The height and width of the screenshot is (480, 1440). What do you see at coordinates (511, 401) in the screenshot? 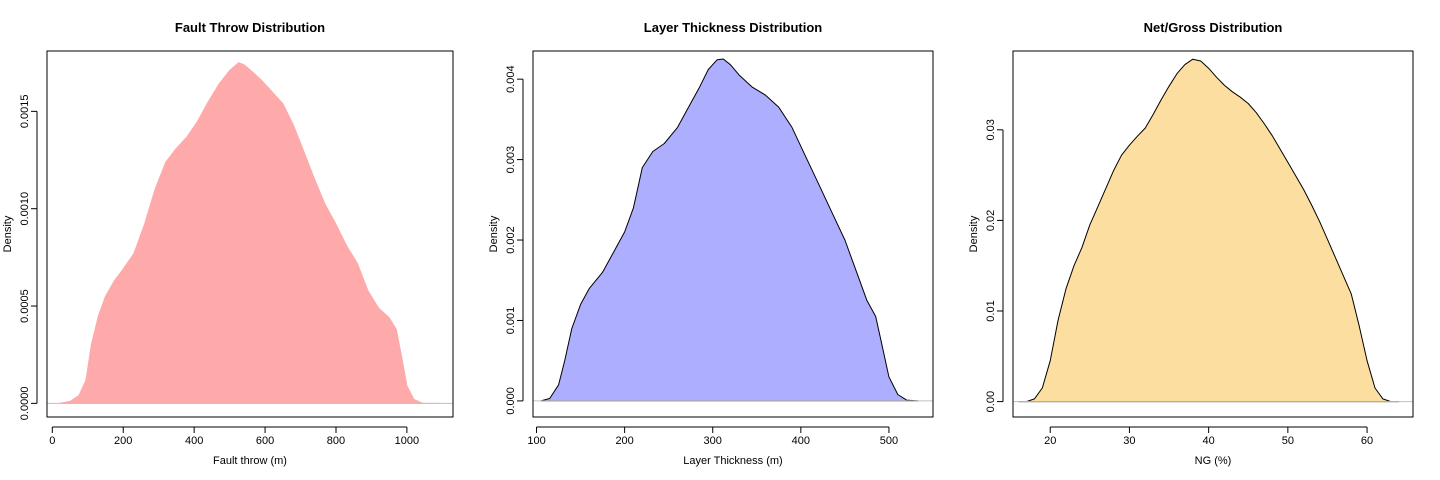
I see `chart2-y-tick-label: 0.000` at bounding box center [511, 401].